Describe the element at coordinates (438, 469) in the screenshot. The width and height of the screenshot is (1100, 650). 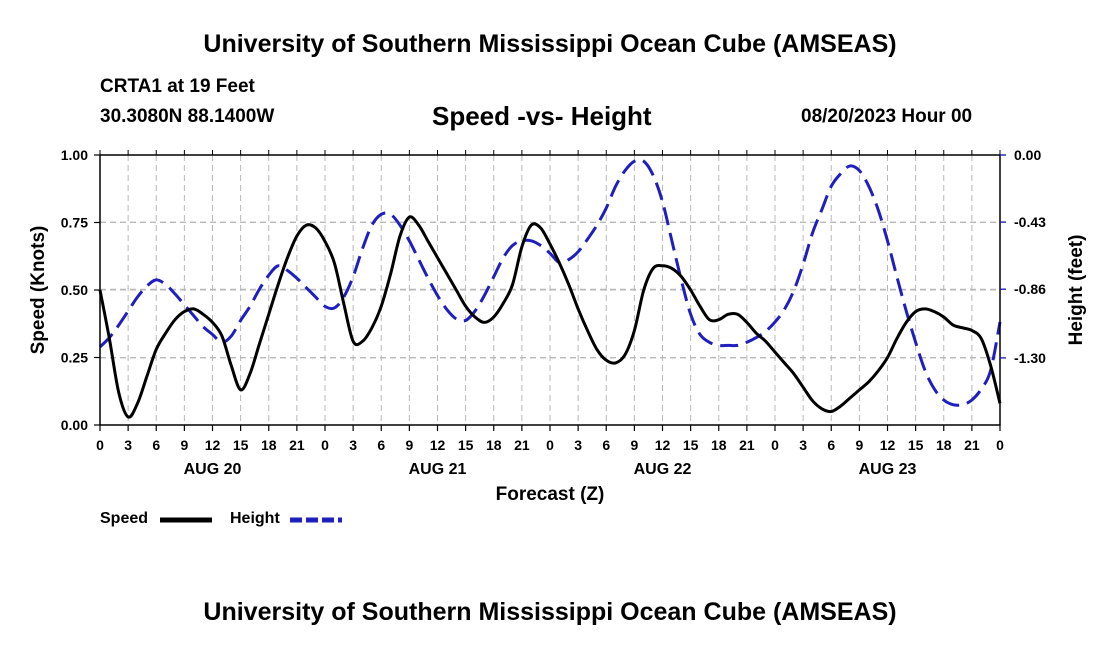
I see `day-label: AUG 21` at that location.